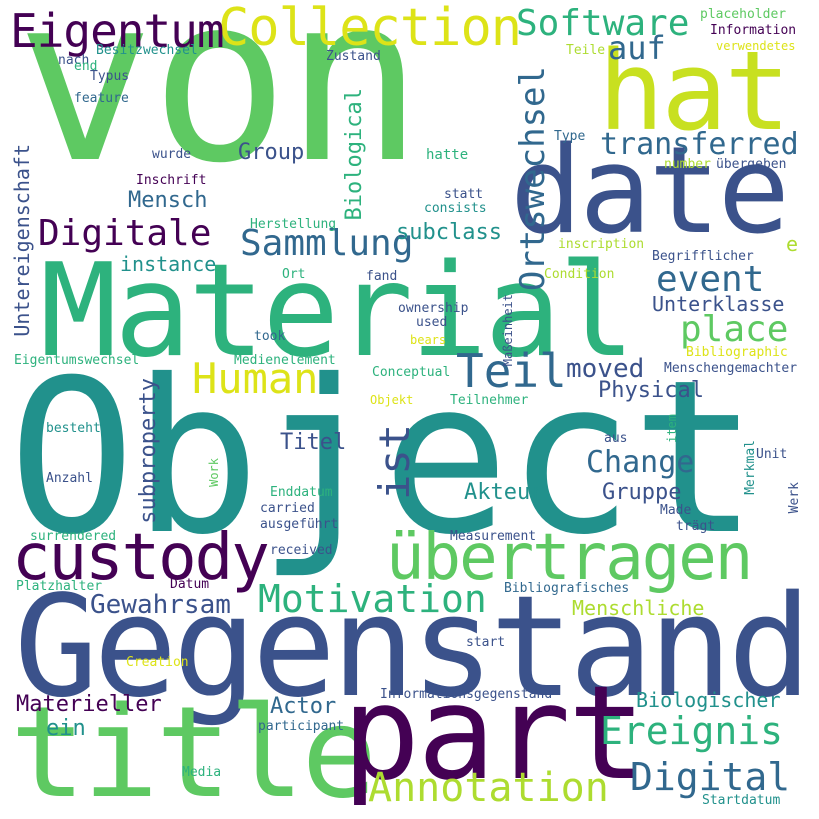  What do you see at coordinates (301, 726) in the screenshot?
I see `word-participant: participant` at bounding box center [301, 726].